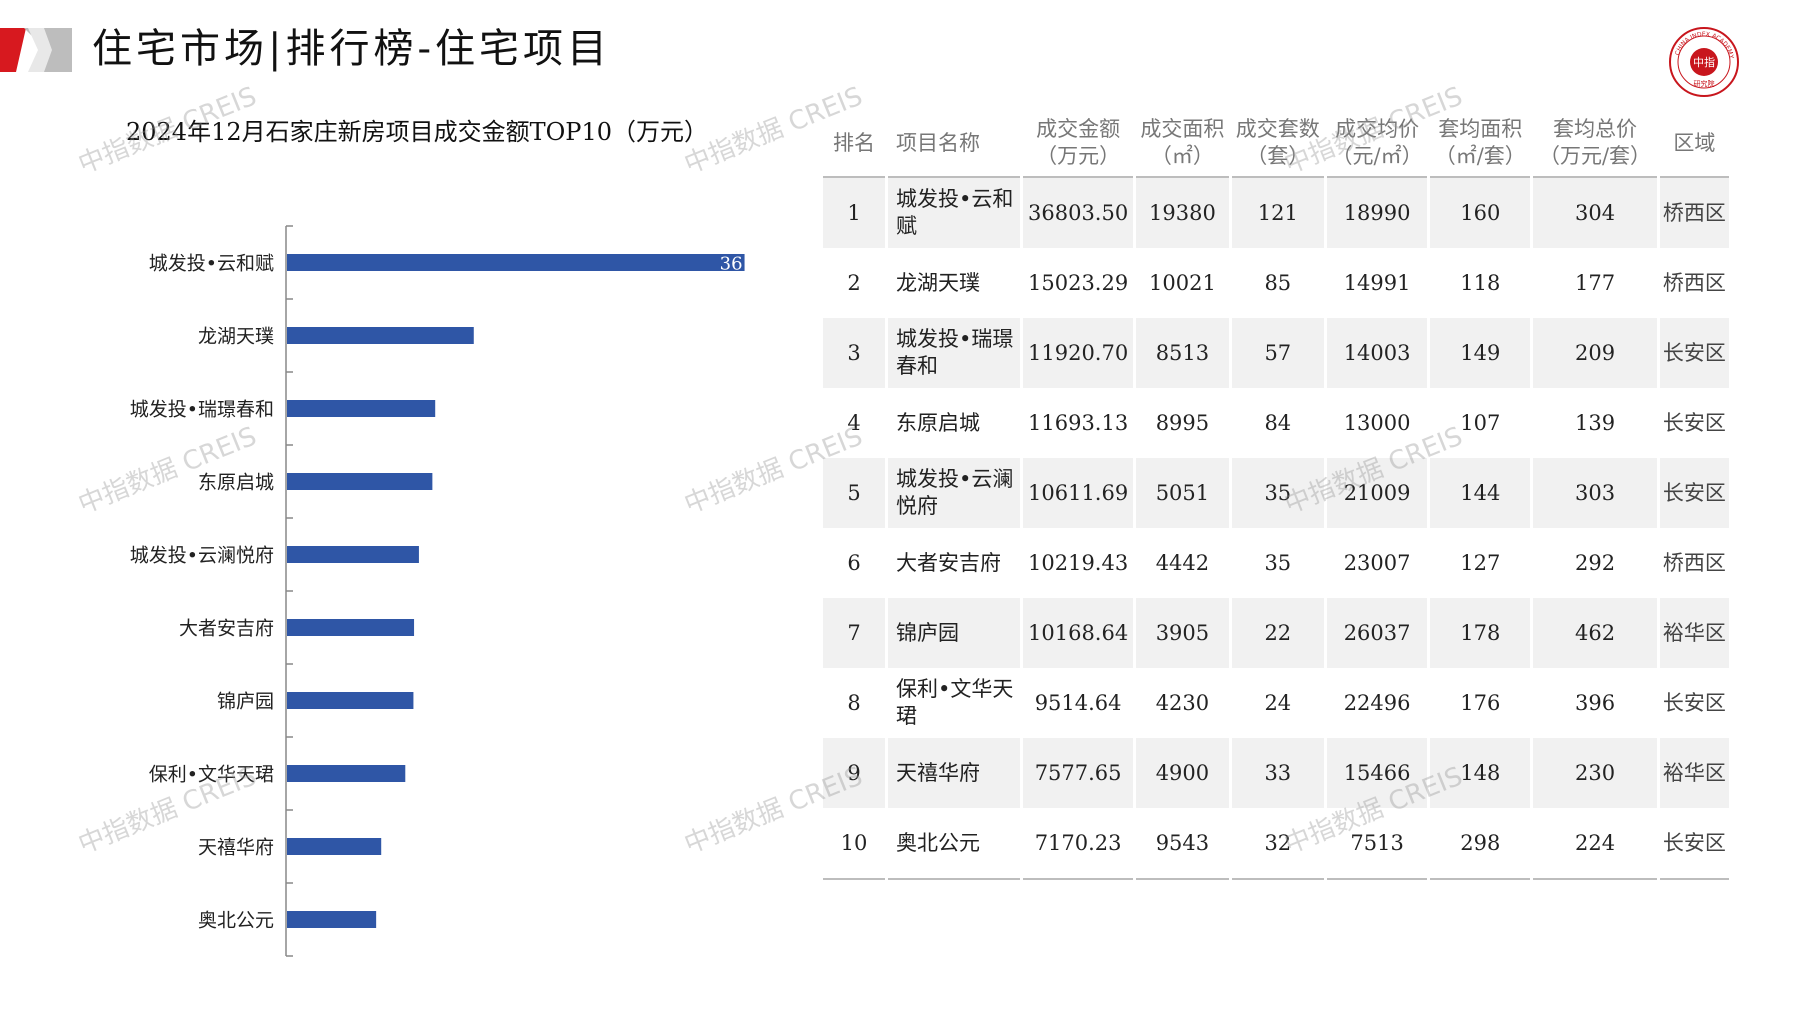  I want to click on chart-title: 2024年12月石家庄新房项目成交金额TOP10（万元）, so click(417, 132).